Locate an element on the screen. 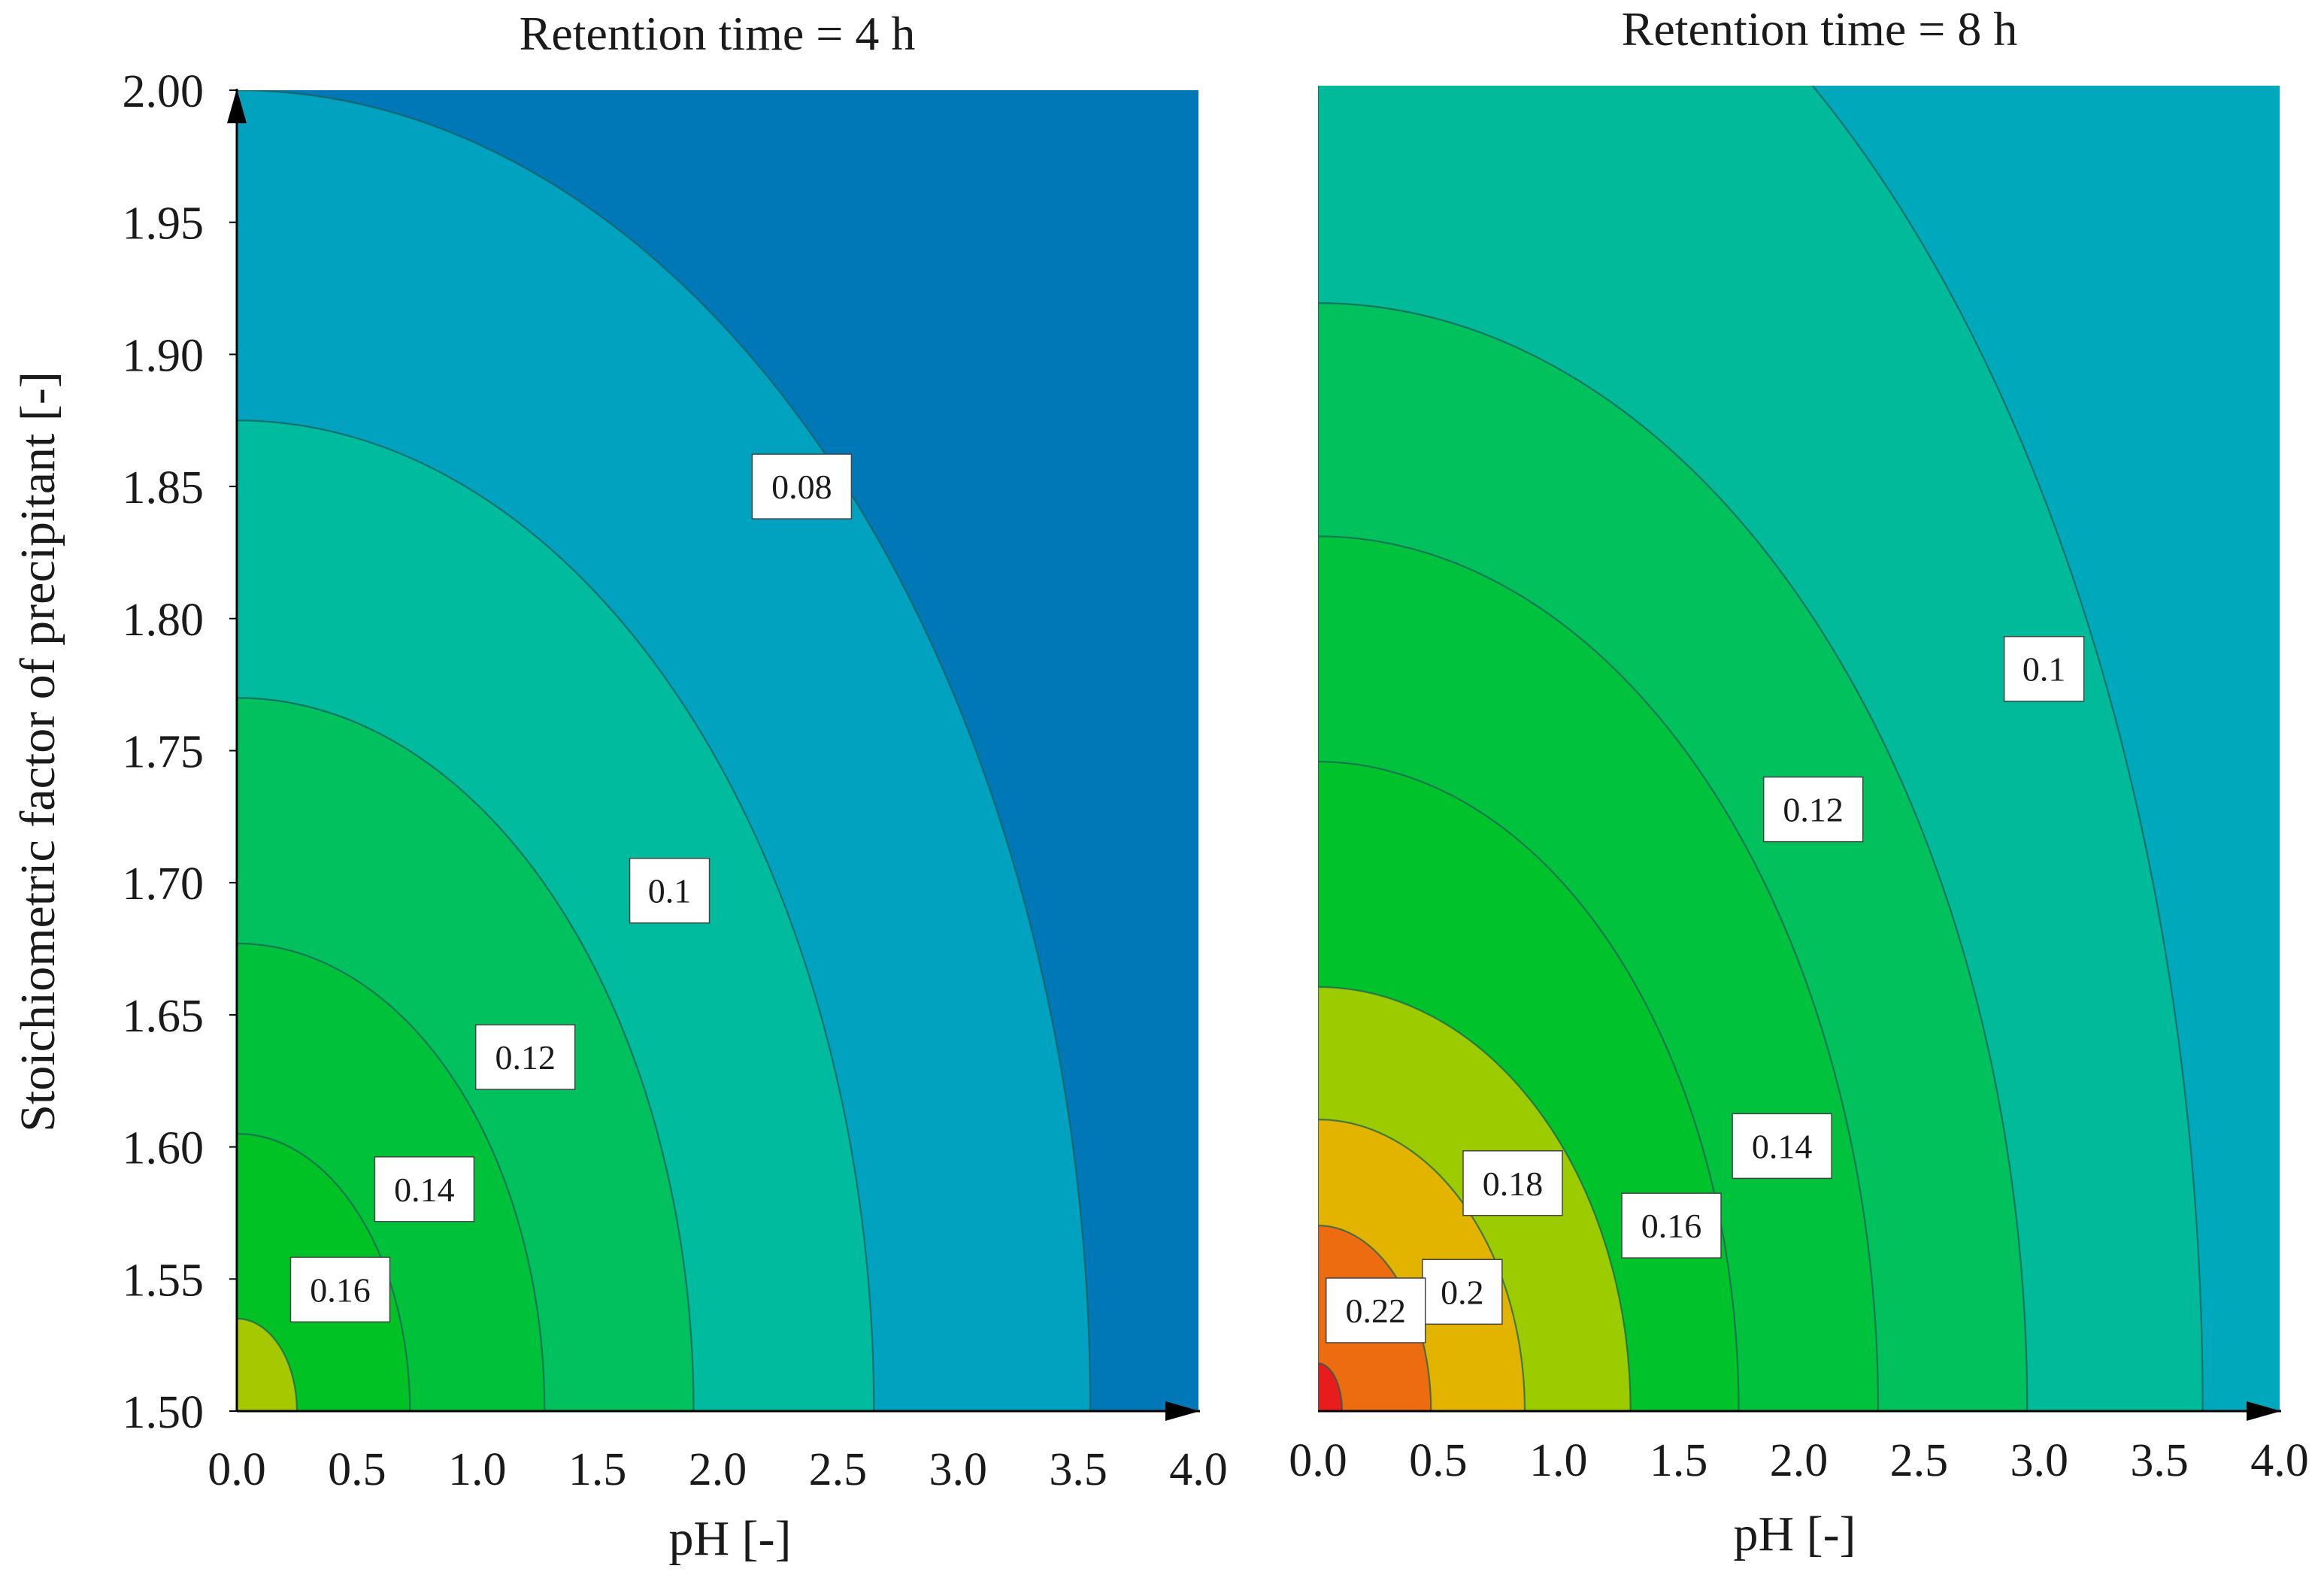 Image resolution: width=2324 pixels, height=1581 pixels. y-tick-label: 1.55 is located at coordinates (164, 1280).